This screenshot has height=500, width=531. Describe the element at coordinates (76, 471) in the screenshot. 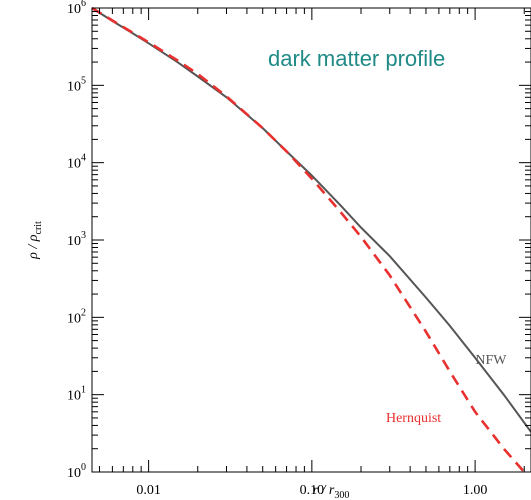

I see `y-tick-label: 10⁰` at that location.